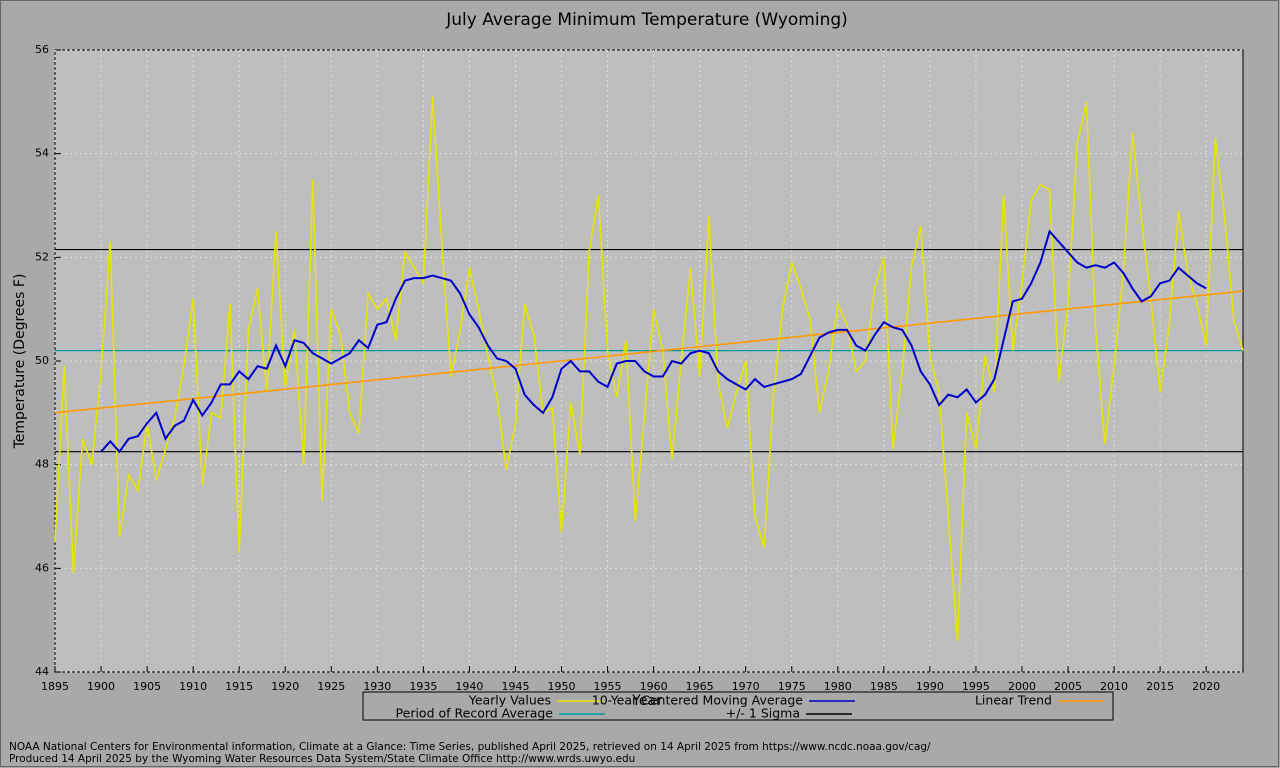  What do you see at coordinates (239, 686) in the screenshot?
I see `x-tick-label: 1915` at bounding box center [239, 686].